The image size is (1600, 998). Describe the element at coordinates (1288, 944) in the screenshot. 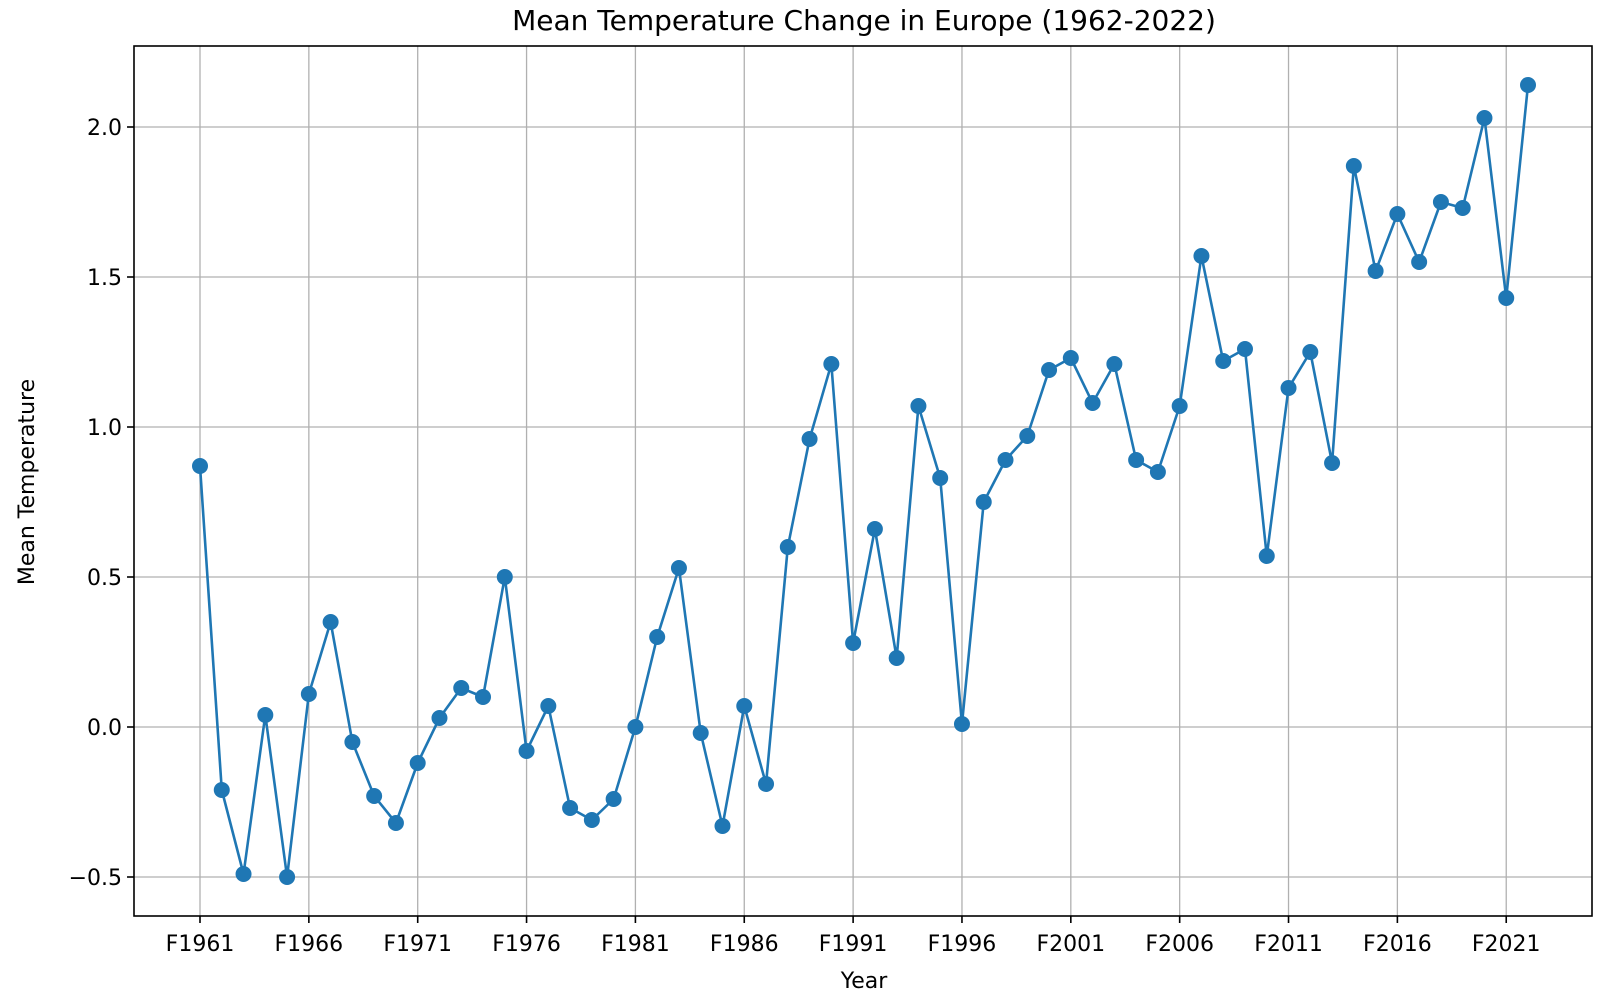

I see `x-tick-label: F2011` at that location.